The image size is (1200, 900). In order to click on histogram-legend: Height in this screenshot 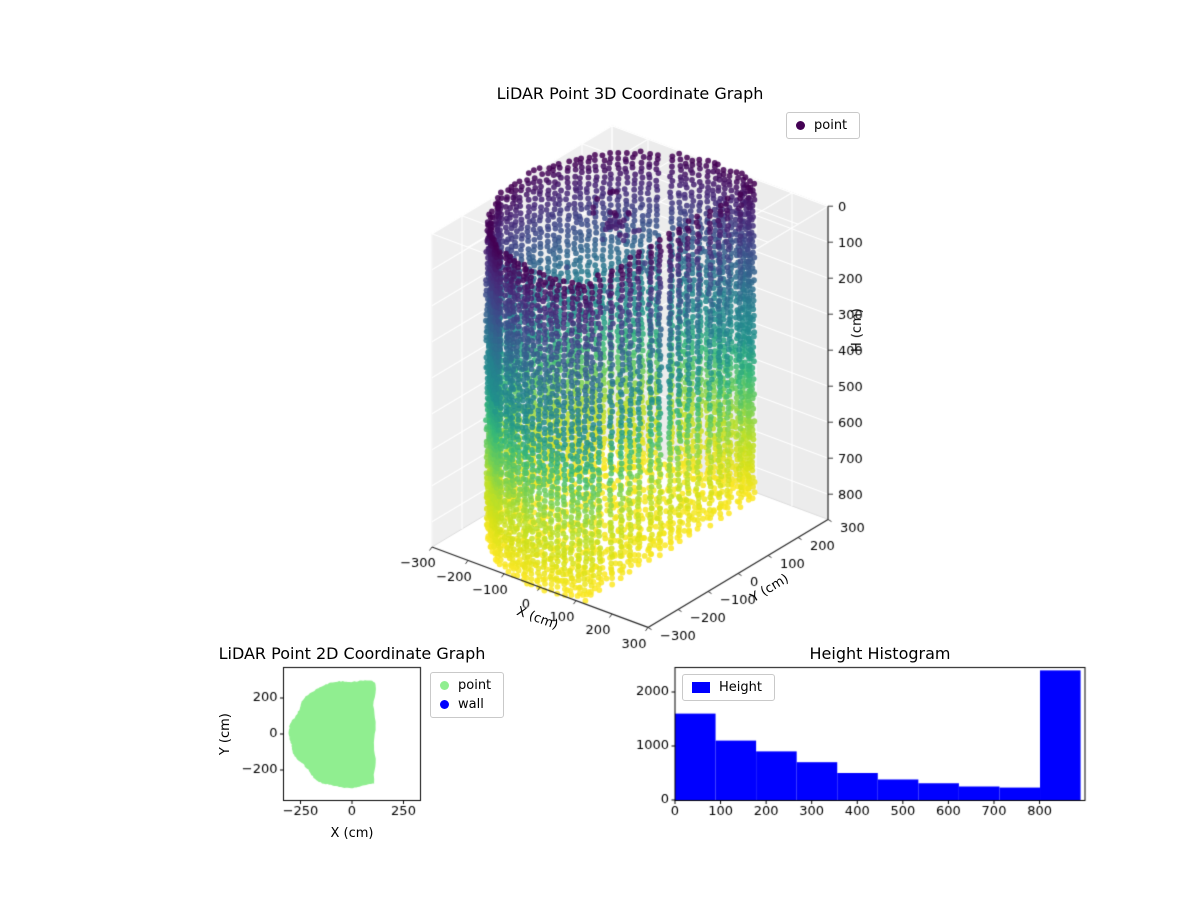, I will do `click(728, 687)`.